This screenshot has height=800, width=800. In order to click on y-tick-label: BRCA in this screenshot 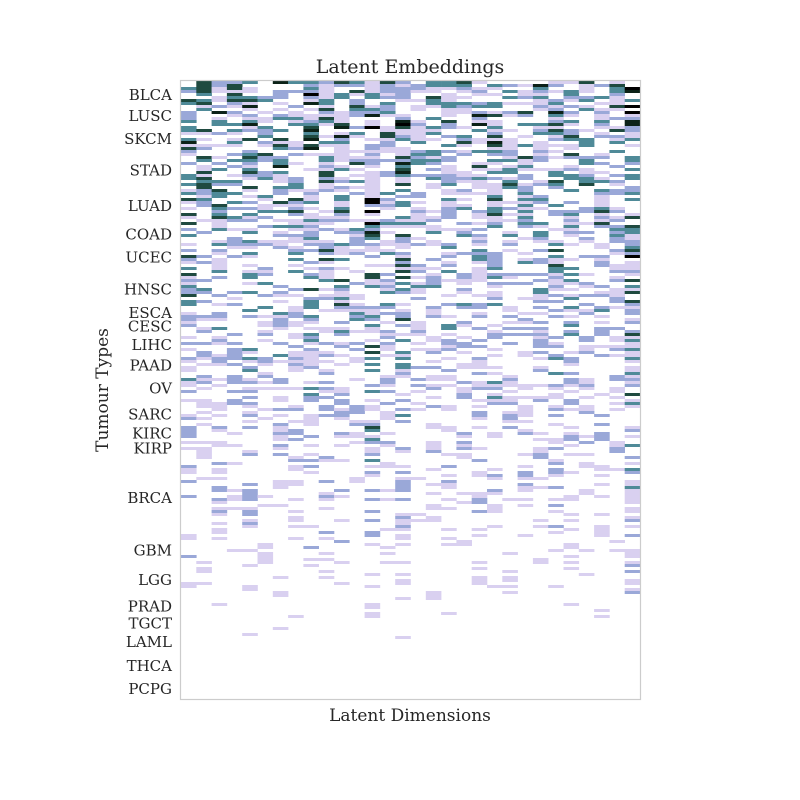, I will do `click(149, 498)`.